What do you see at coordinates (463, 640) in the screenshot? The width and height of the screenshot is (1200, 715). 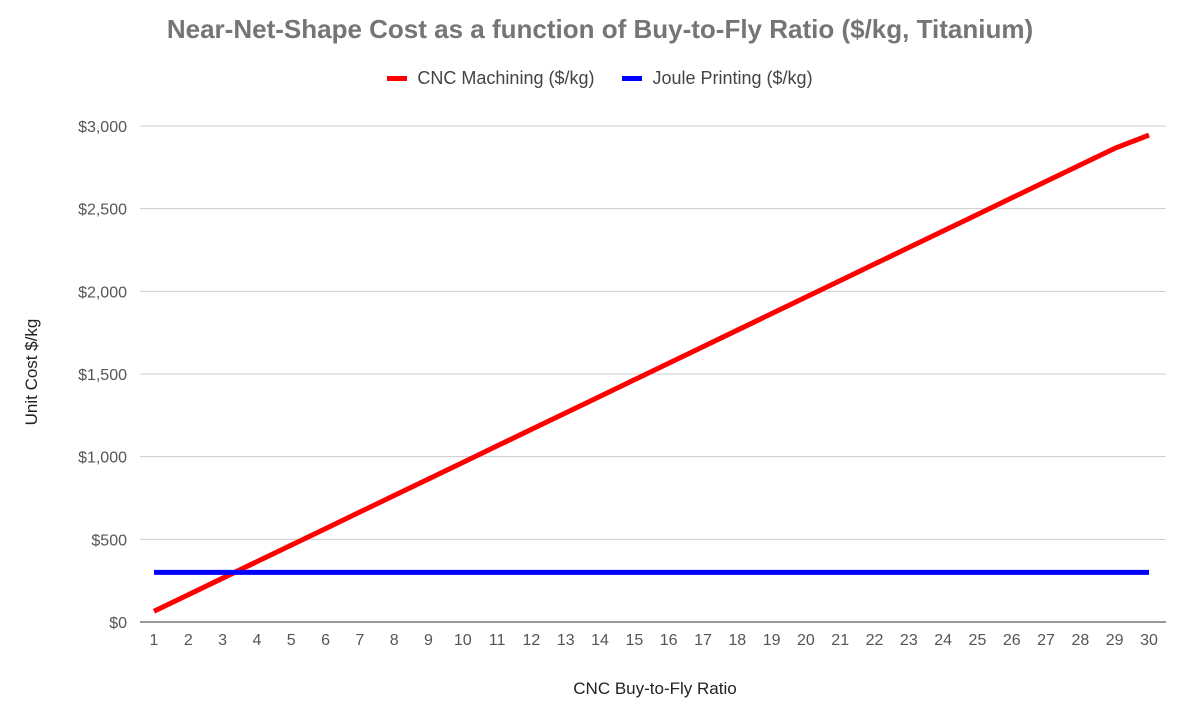 I see `x-tick-label: 10` at bounding box center [463, 640].